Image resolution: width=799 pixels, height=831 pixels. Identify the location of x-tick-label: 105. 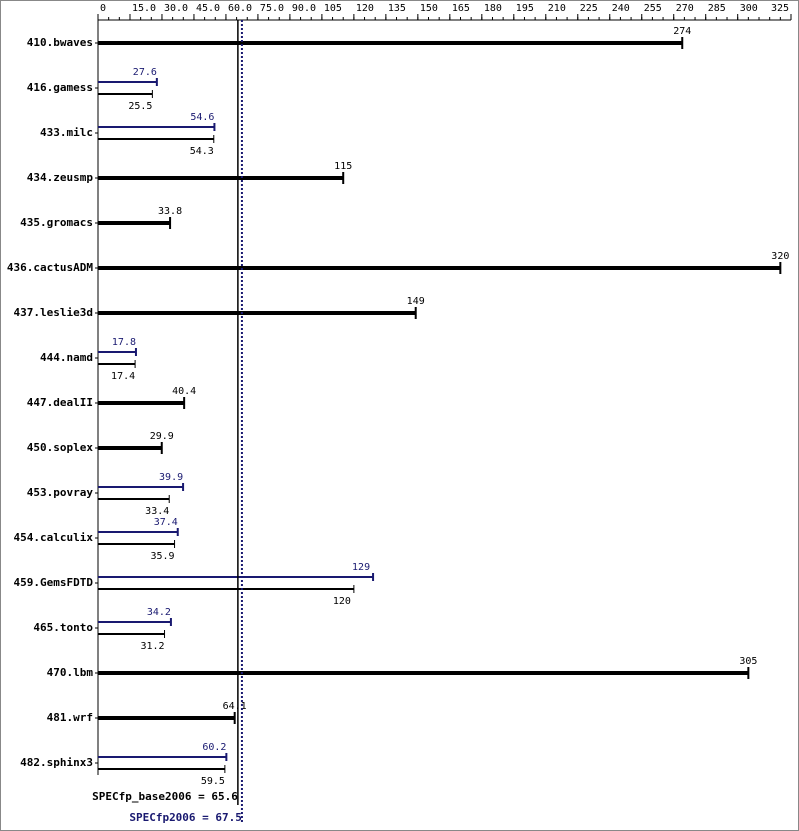
(333, 8).